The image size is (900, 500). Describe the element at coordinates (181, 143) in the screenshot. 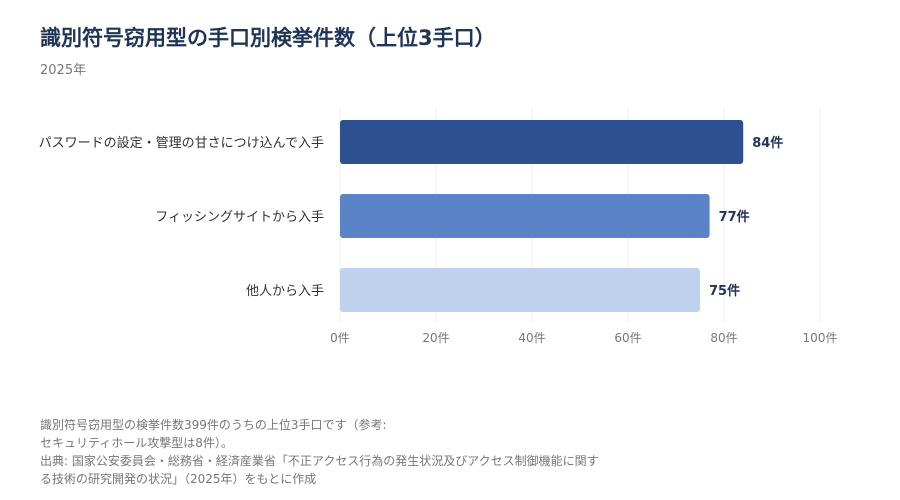

I see `category-label: パスワードの設定・管理の甘さにつけ込んで入手` at that location.